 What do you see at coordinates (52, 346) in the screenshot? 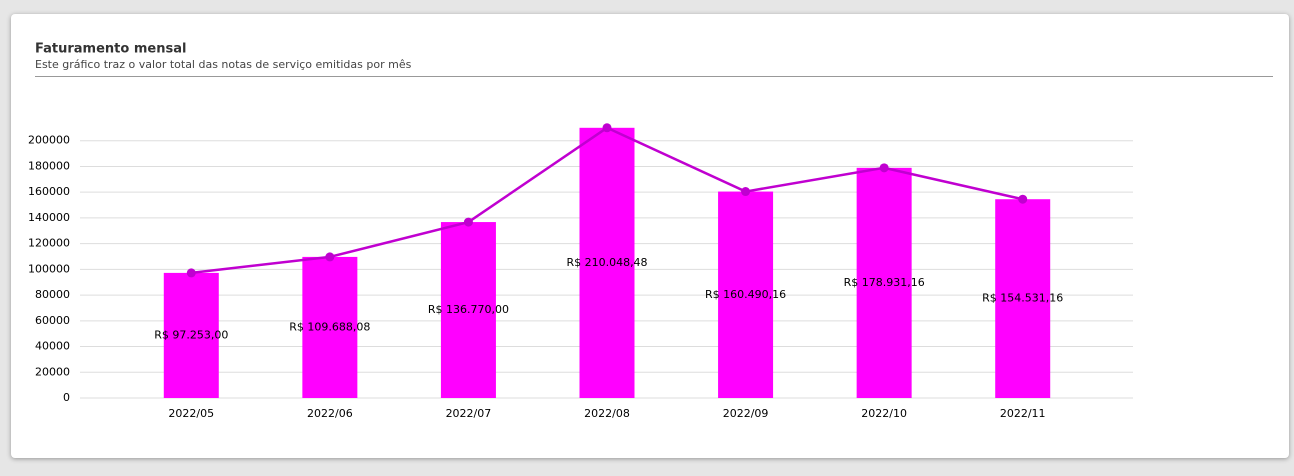
I see `y-tick-label: 40000` at bounding box center [52, 346].